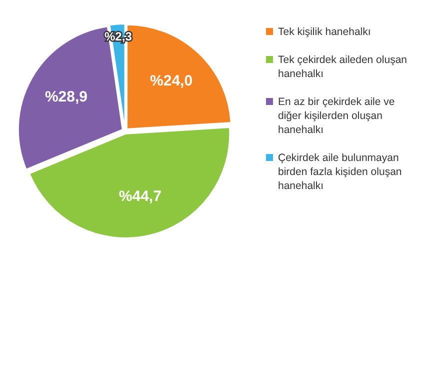 The height and width of the screenshot is (383, 430). What do you see at coordinates (336, 116) in the screenshot?
I see `legend-label: En az bir çekirdek aile ve diğer kişilerden oluşan hanehalkı` at bounding box center [336, 116].